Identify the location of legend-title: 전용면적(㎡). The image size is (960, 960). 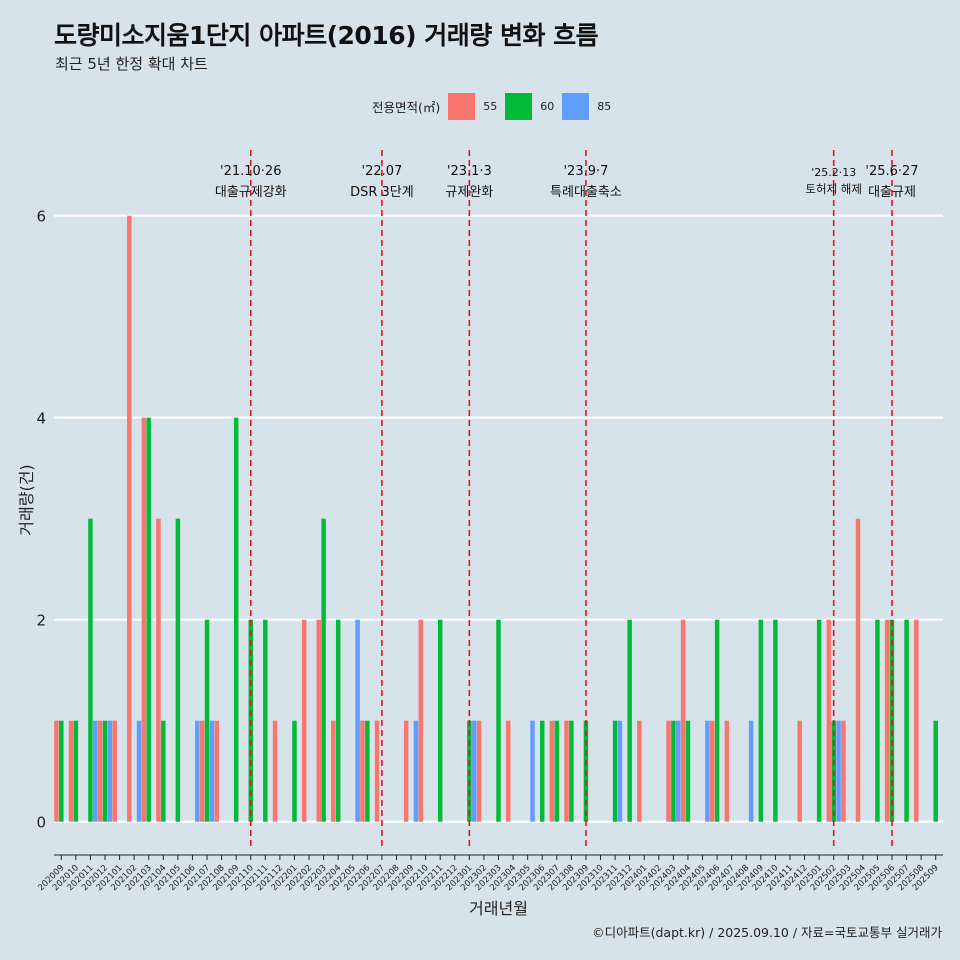
(406, 107).